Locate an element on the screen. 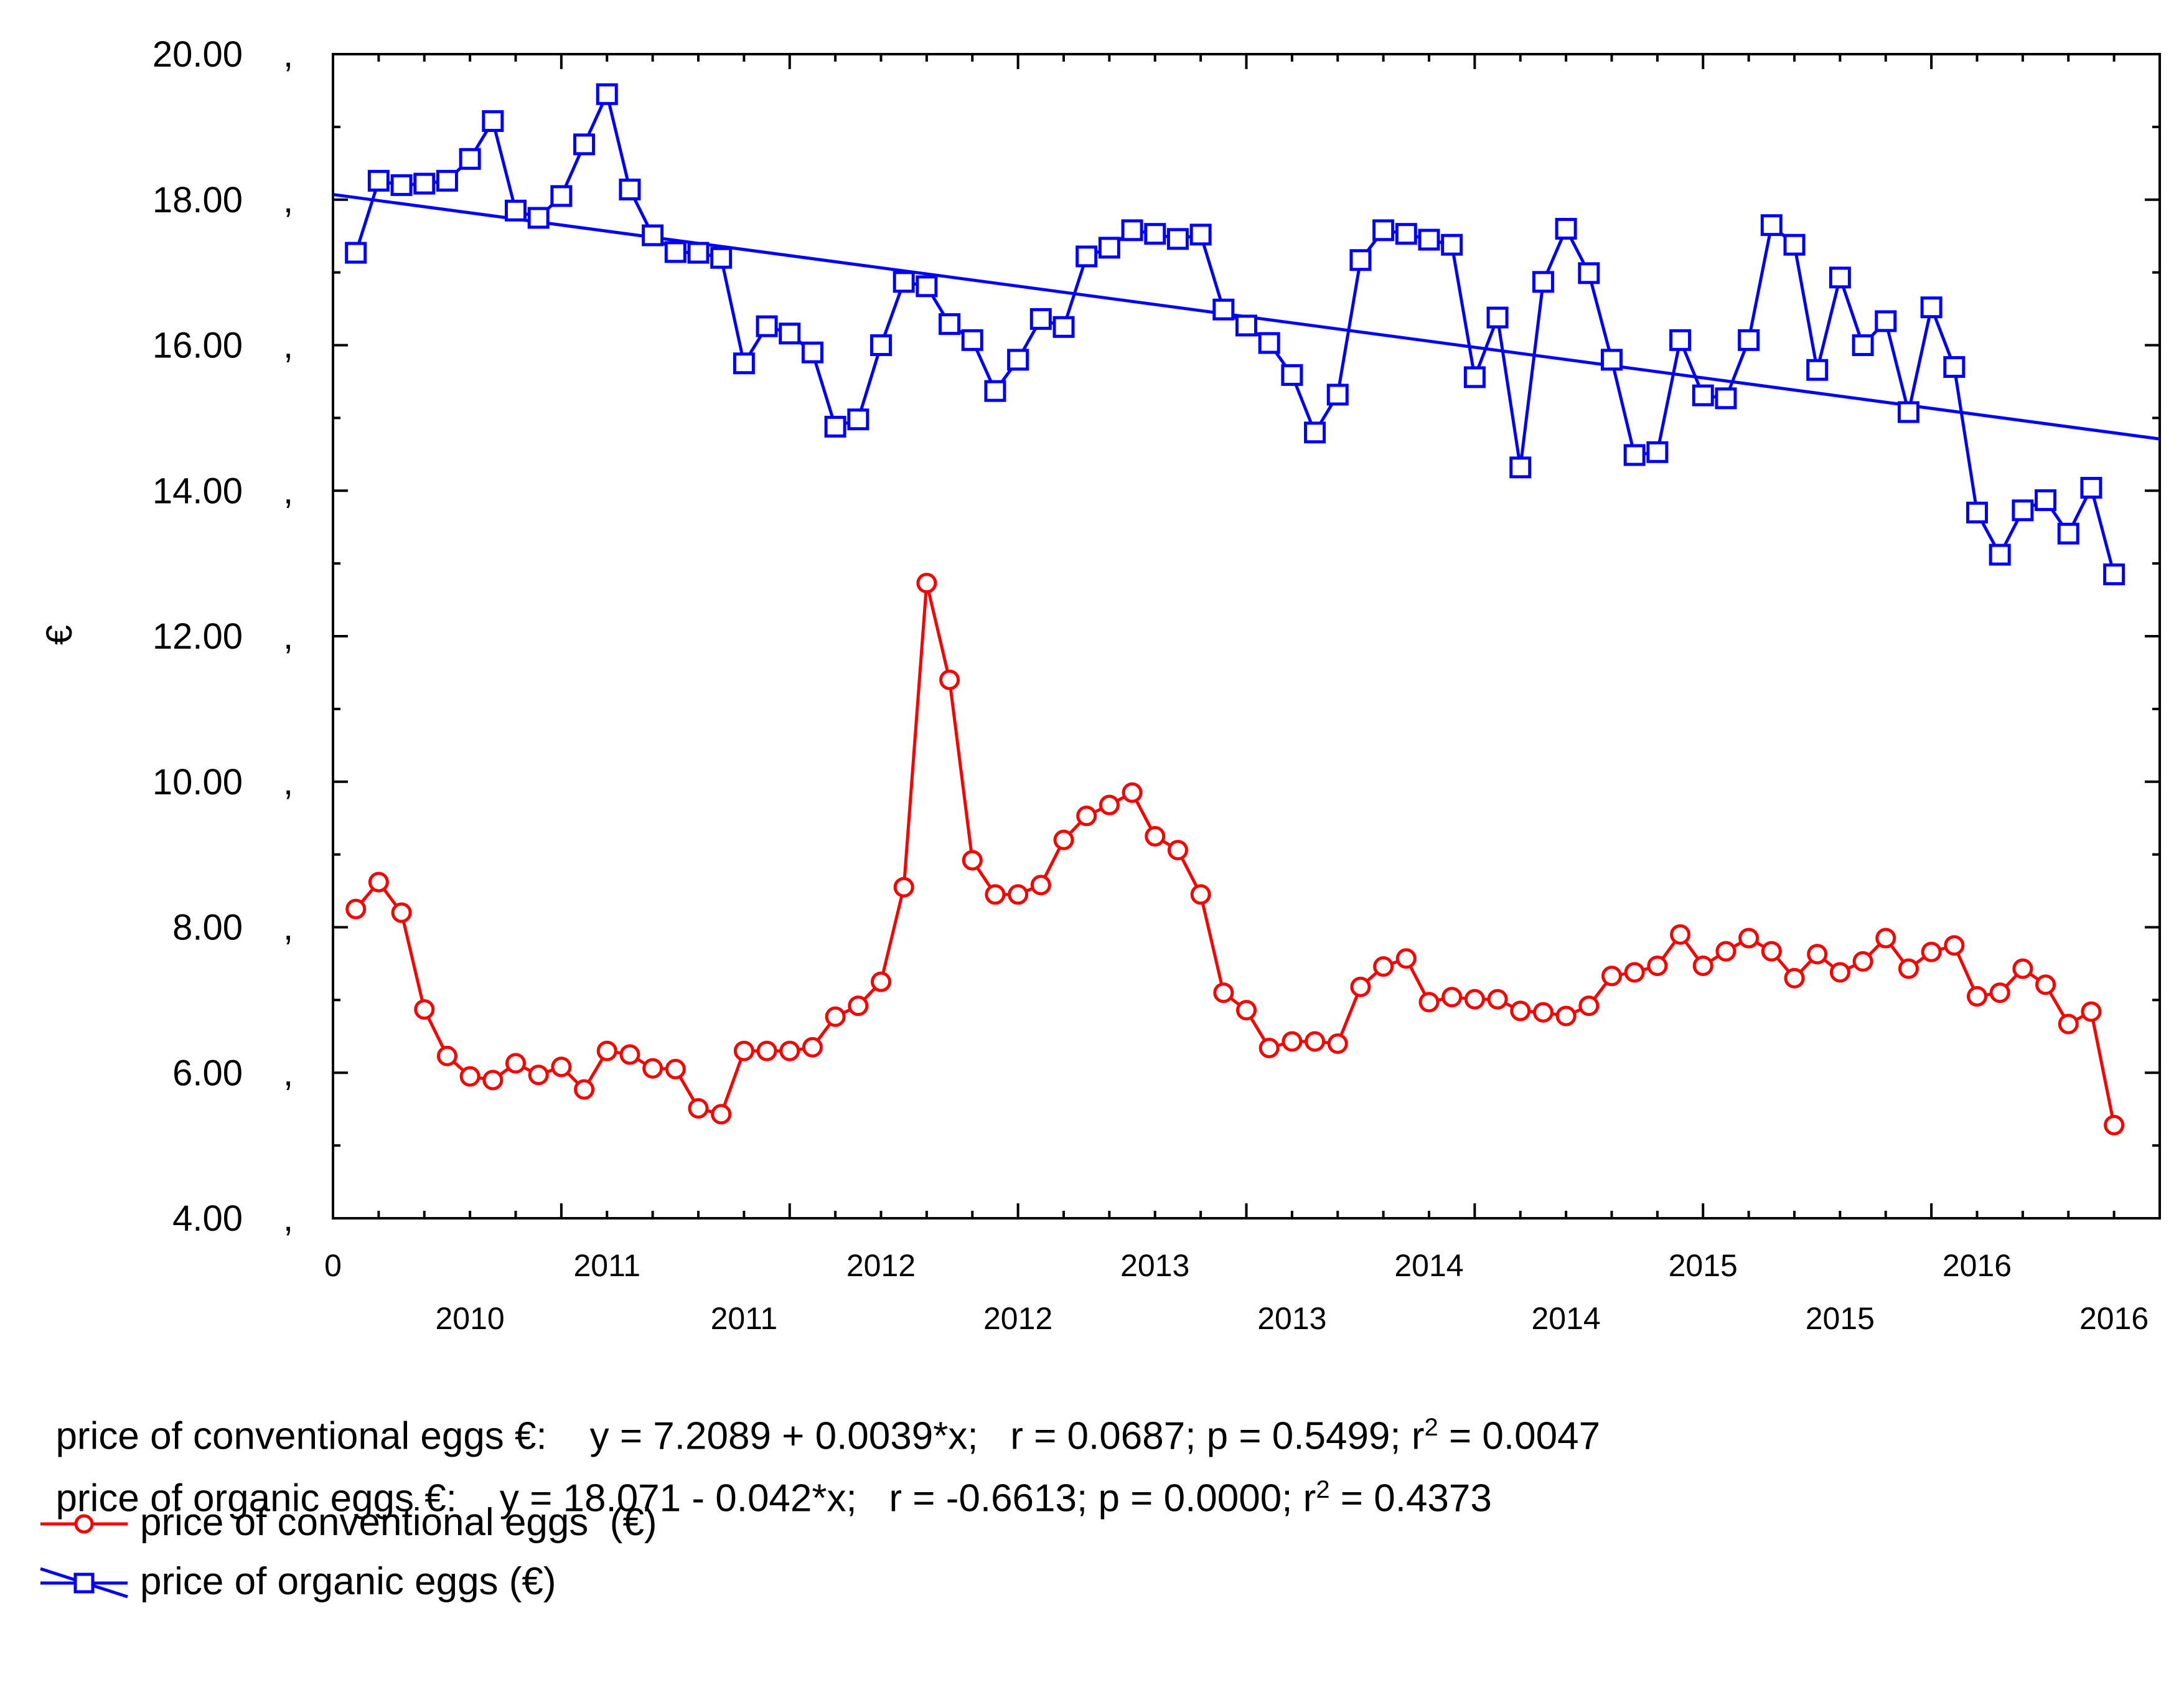 This screenshot has height=1692, width=2184. stats-conventional-r2: = 0.0047 is located at coordinates (1519, 1436).